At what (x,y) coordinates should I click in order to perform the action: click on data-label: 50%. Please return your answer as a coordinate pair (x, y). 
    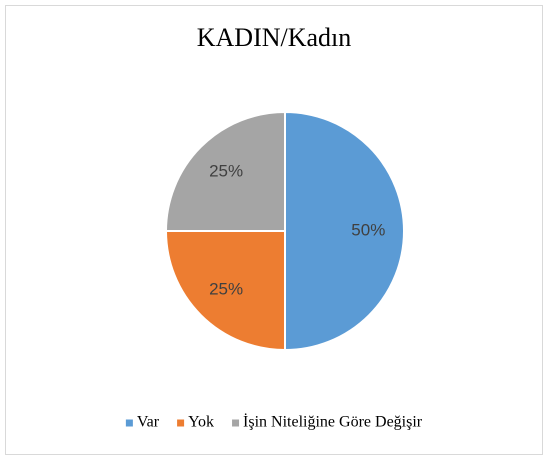
    Looking at the image, I should click on (368, 229).